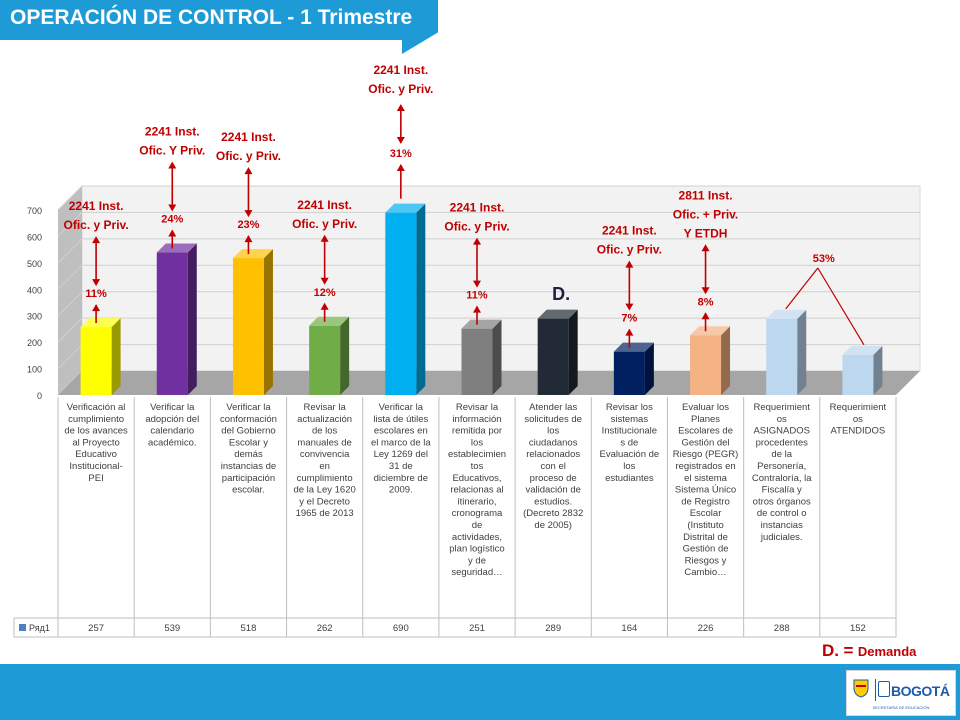 This screenshot has width=960, height=720. Describe the element at coordinates (34, 370) in the screenshot. I see `y-tick-label: 100` at that location.